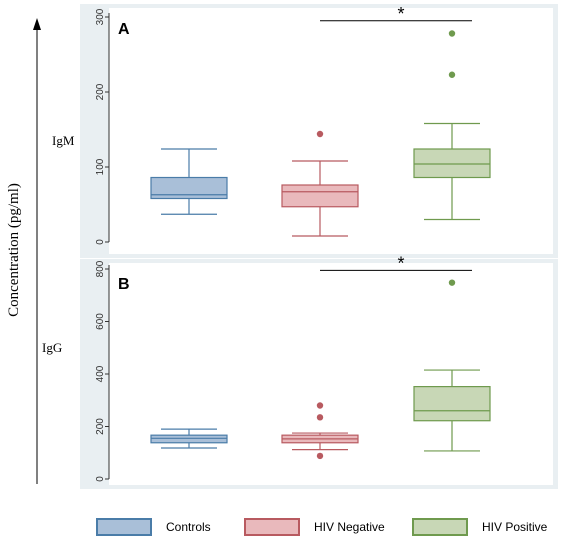 The image size is (561, 543). Describe the element at coordinates (100, 321) in the screenshot. I see `y-tick-label: 600` at that location.